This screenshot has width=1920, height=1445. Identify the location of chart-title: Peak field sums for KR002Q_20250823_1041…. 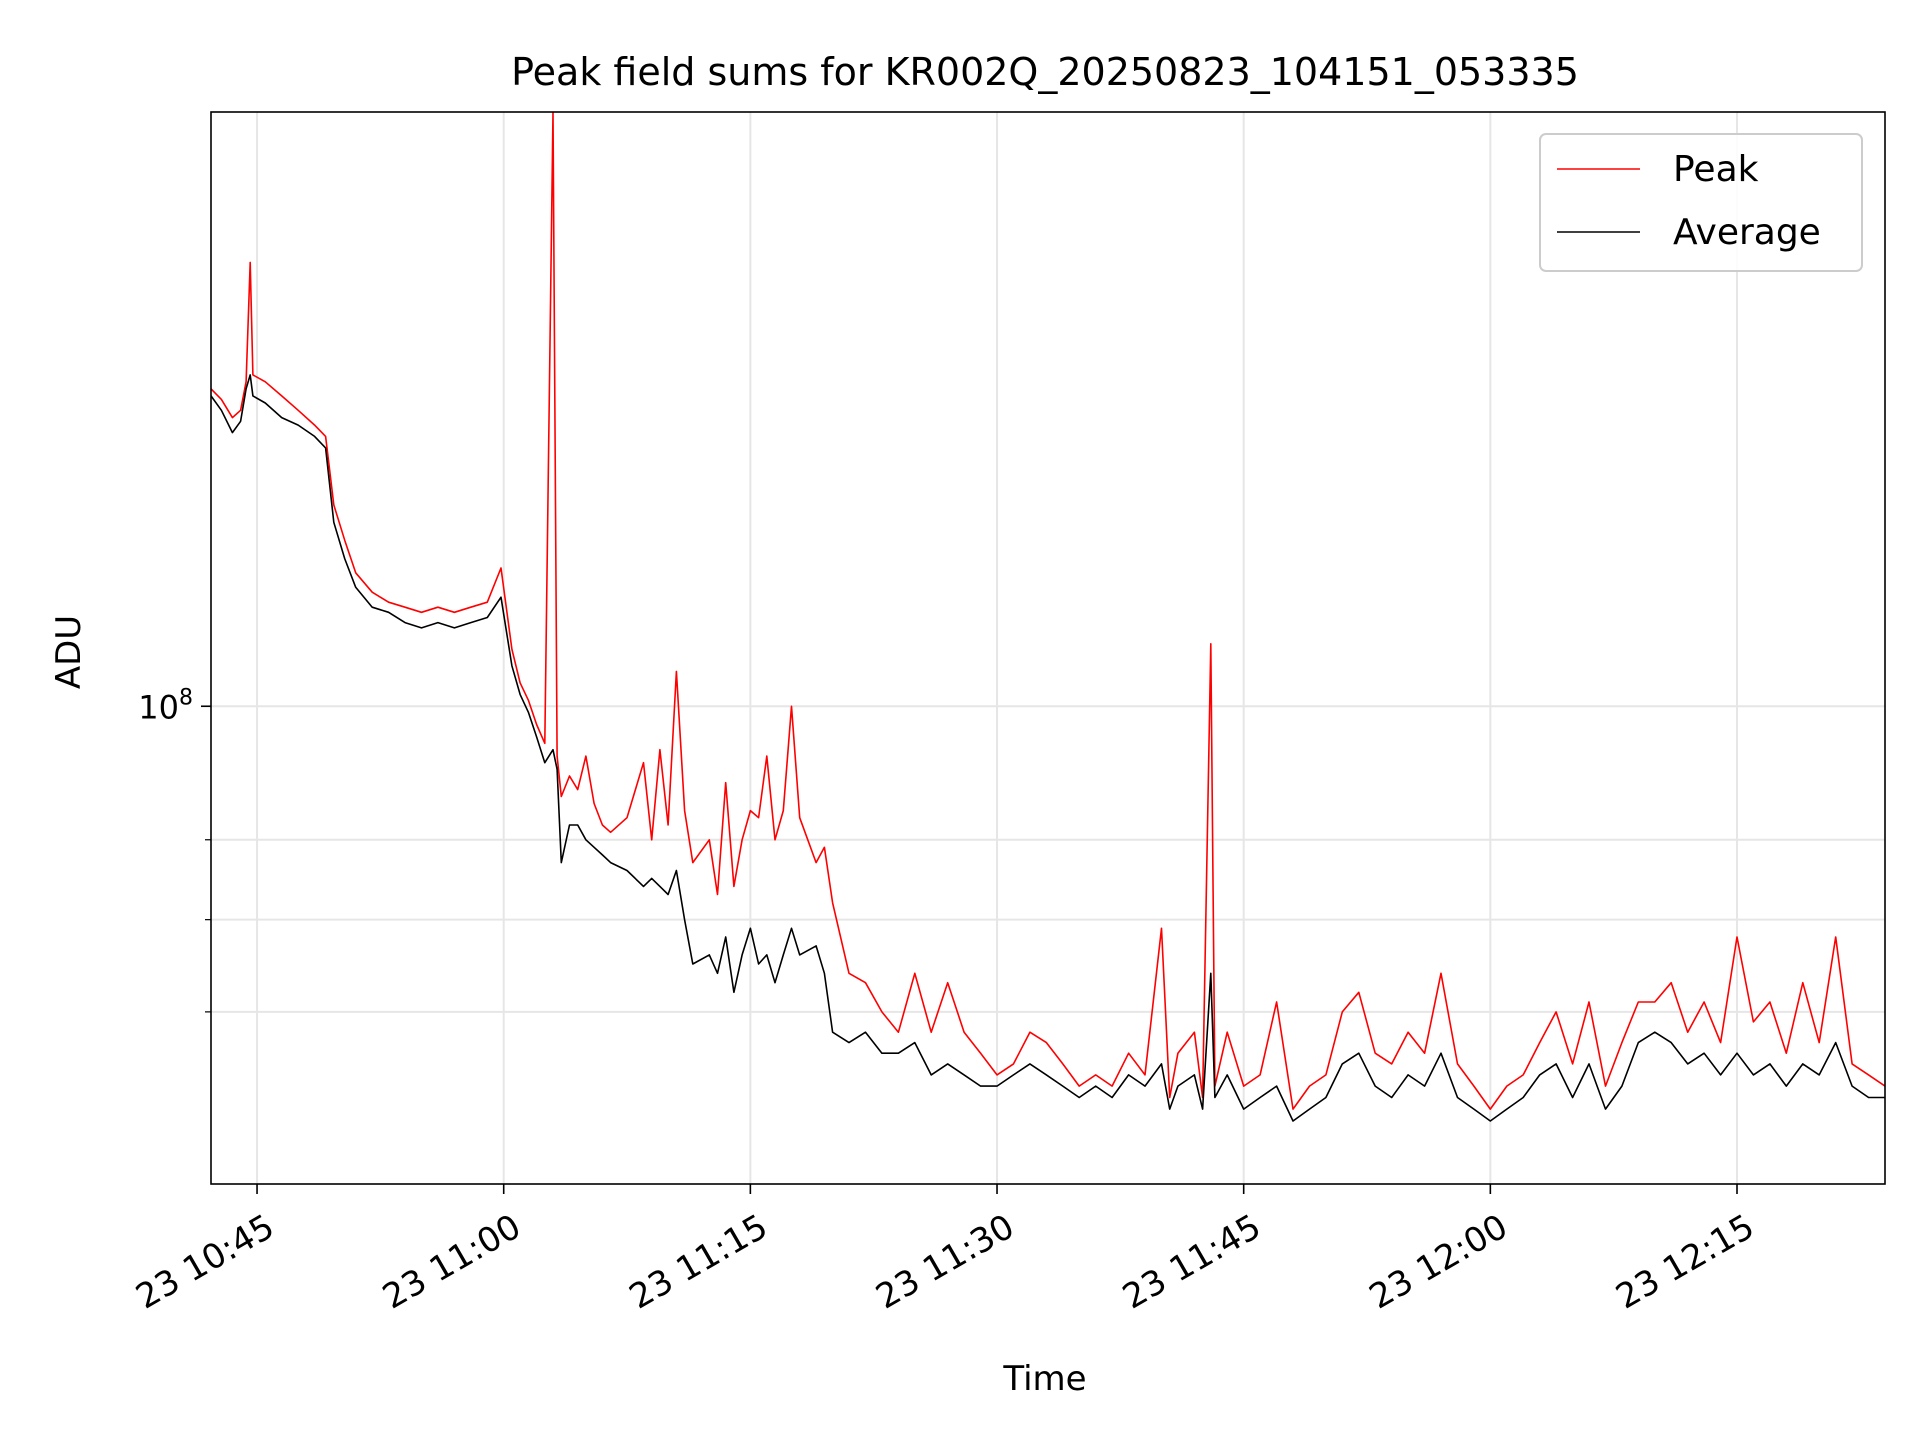
(1045, 72).